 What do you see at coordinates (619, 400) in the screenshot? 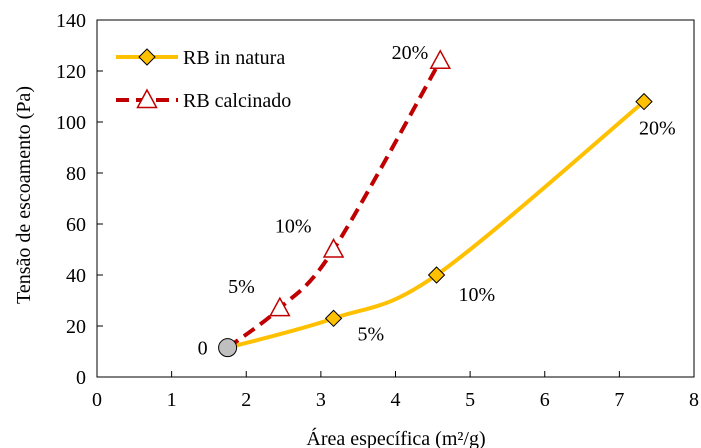
I see `x-tick-label: 7` at bounding box center [619, 400].